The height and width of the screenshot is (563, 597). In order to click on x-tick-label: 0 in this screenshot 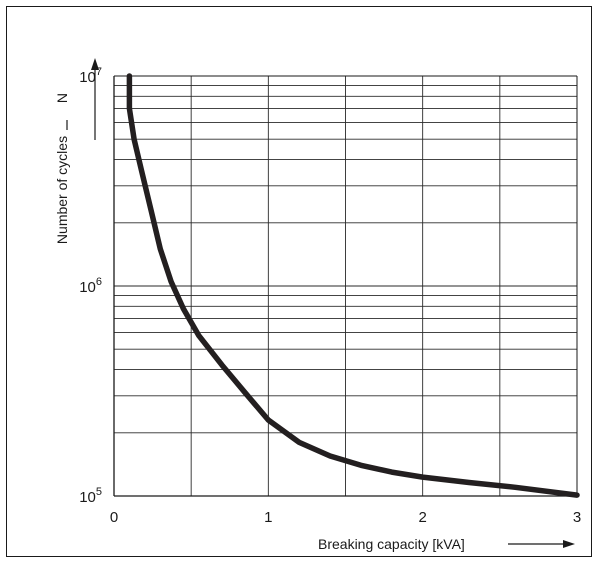, I will do `click(114, 517)`.